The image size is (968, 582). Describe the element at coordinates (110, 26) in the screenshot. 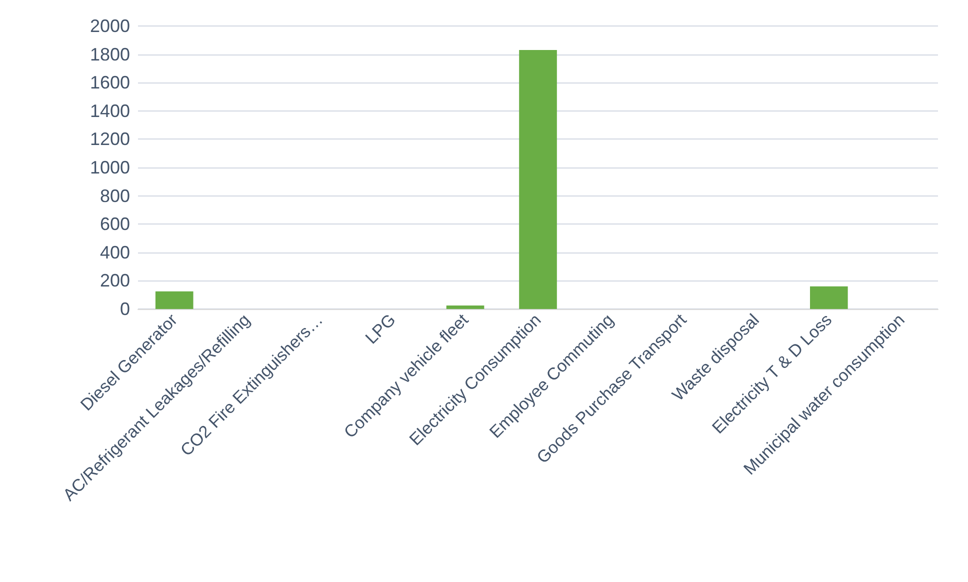

I see `y-tick-label: 2000` at that location.